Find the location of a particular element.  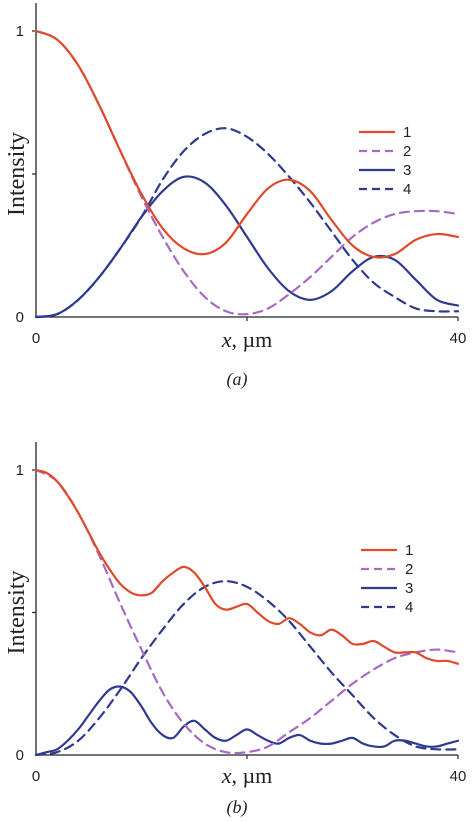

panel-caption: (b) is located at coordinates (237, 807).